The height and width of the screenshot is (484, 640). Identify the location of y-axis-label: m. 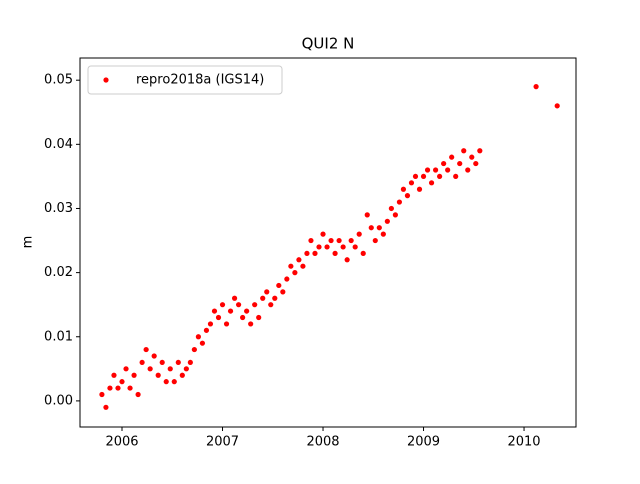
(28, 242).